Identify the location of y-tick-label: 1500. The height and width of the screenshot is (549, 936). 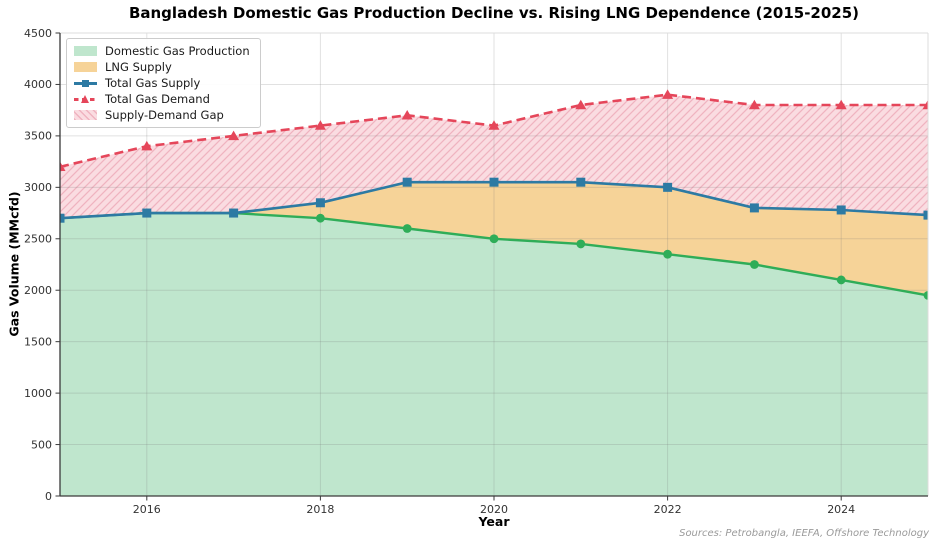
(38, 341).